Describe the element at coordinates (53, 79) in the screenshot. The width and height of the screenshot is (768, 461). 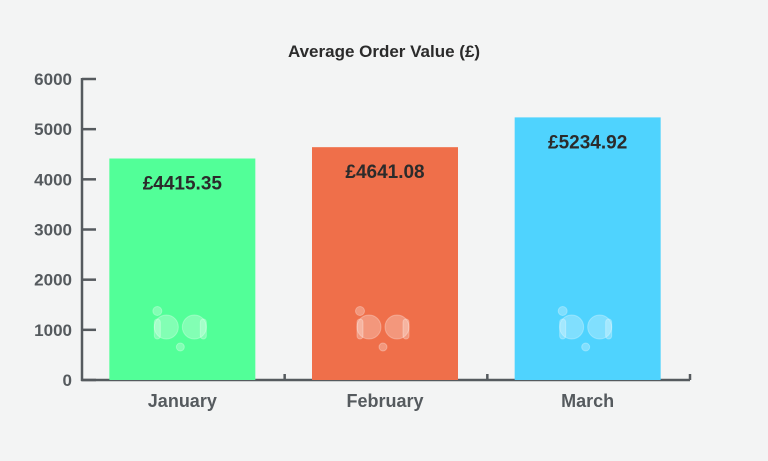
I see `y-tick-label: 6000` at that location.